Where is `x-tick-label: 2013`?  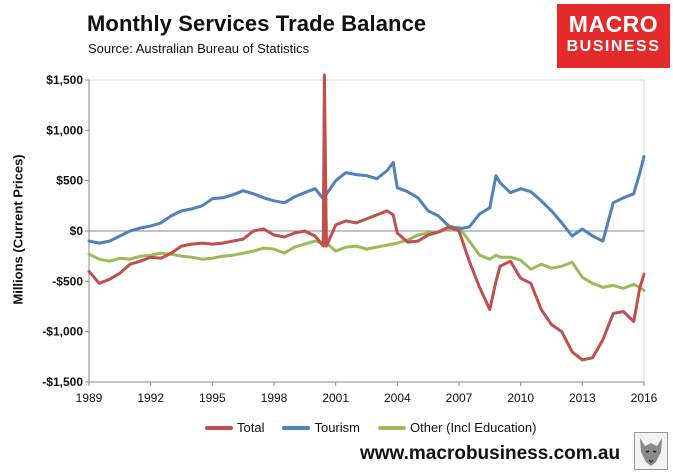
x-tick-label: 2013 is located at coordinates (582, 398).